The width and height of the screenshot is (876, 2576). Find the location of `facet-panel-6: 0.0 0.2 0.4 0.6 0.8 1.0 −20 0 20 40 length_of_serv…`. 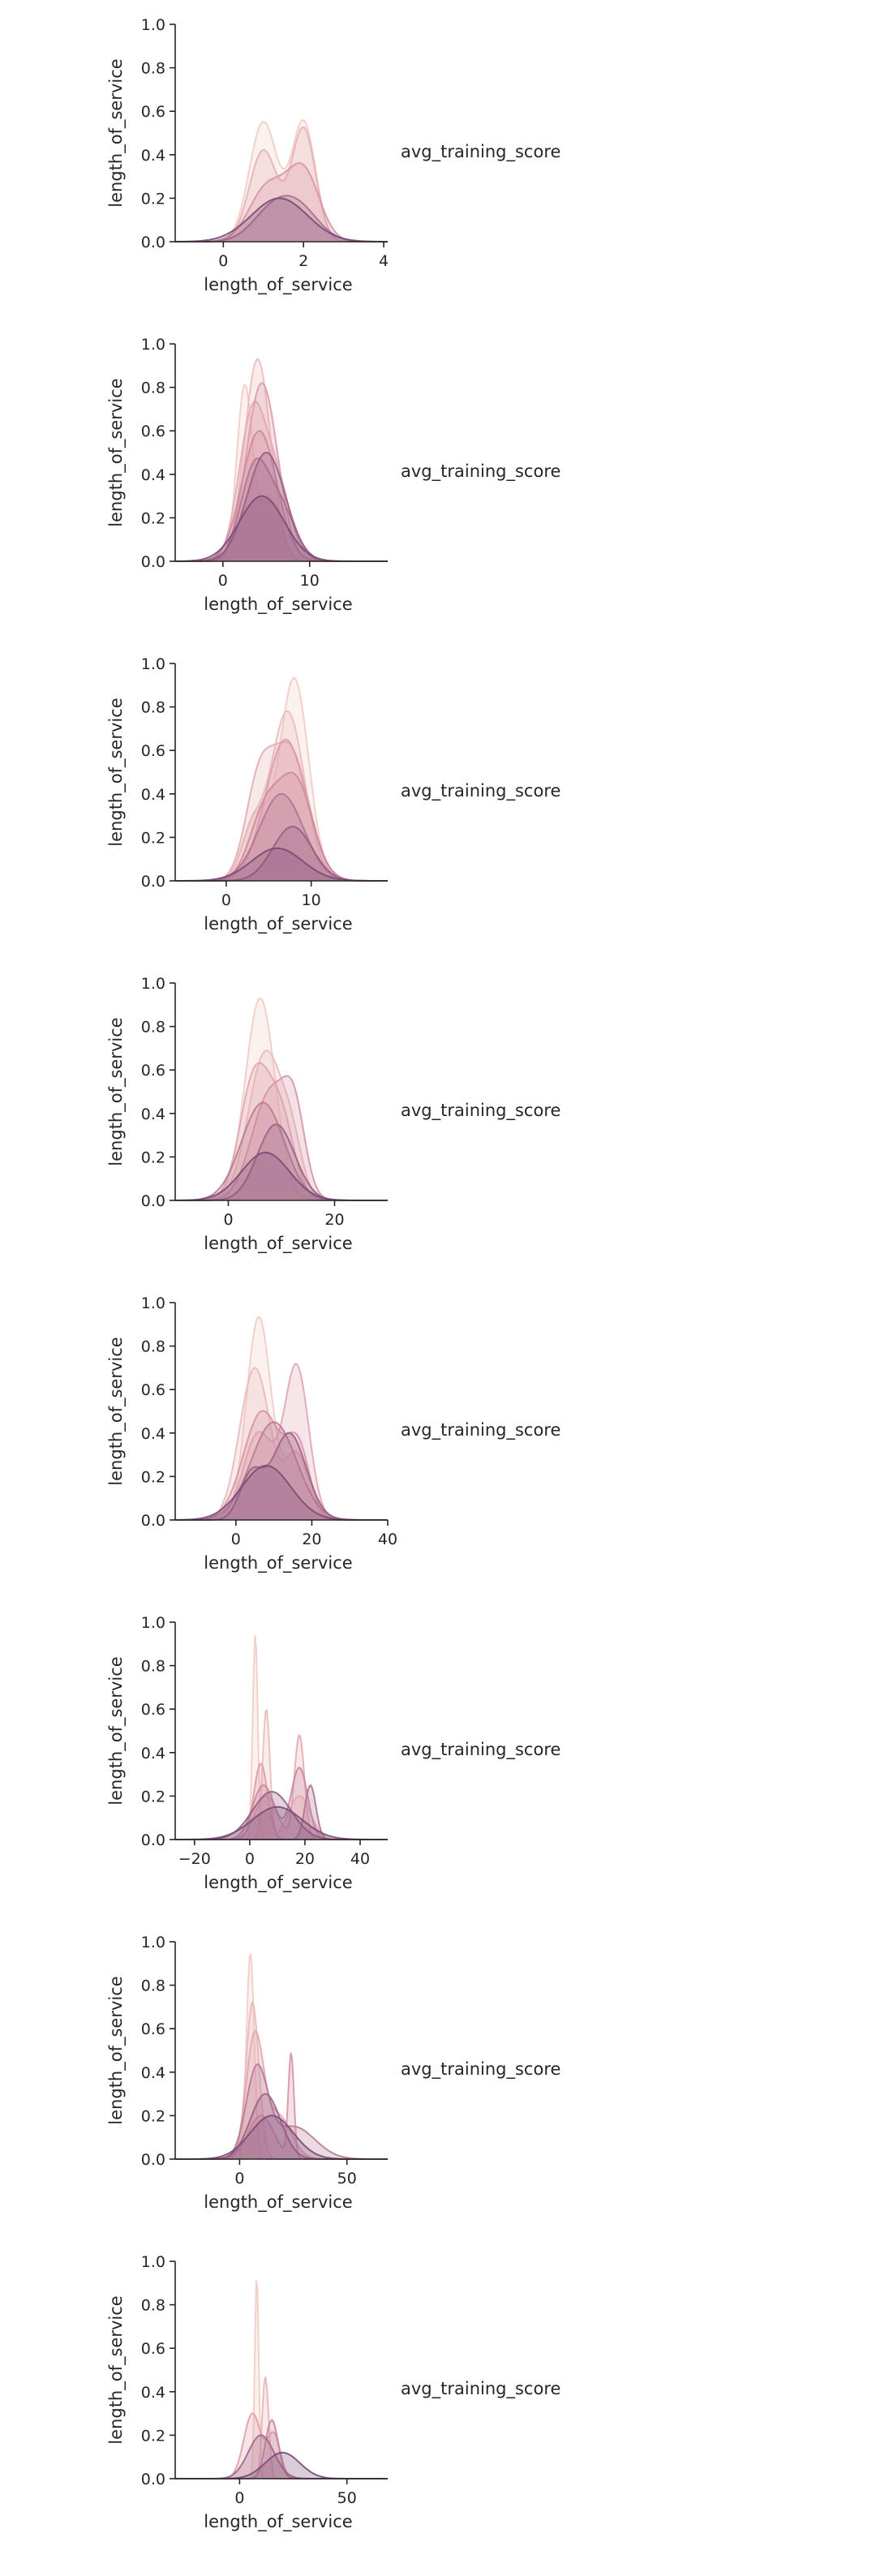

facet-panel-6: 0.0 0.2 0.4 0.6 0.8 1.0 −20 0 20 40 length_of_serv… is located at coordinates (333, 1753).